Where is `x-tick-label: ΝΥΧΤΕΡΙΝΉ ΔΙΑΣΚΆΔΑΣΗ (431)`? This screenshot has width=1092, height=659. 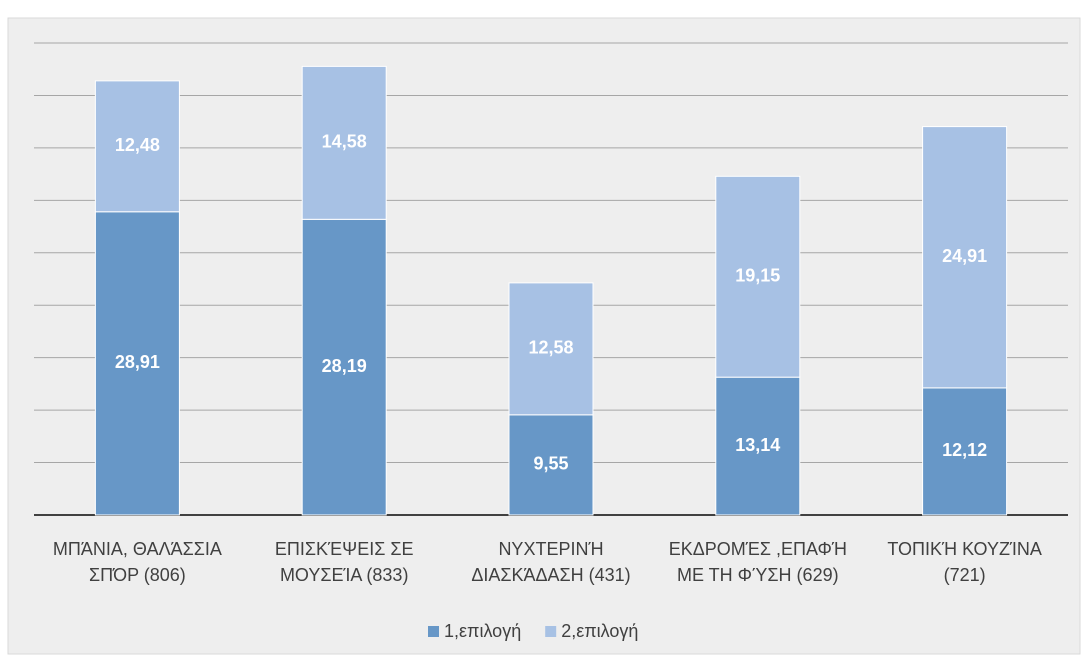
x-tick-label: ΝΥΧΤΕΡΙΝΉ ΔΙΑΣΚΆΔΑΣΗ (431) is located at coordinates (551, 562).